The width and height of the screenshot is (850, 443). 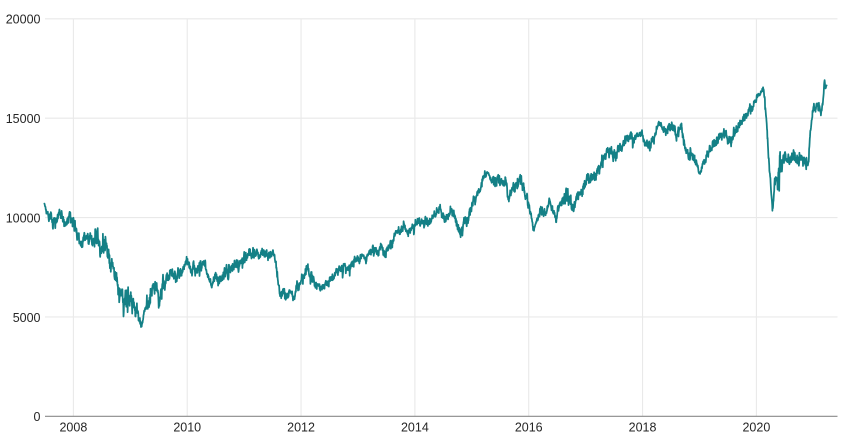 I want to click on svg-text: 2018, so click(x=643, y=428).